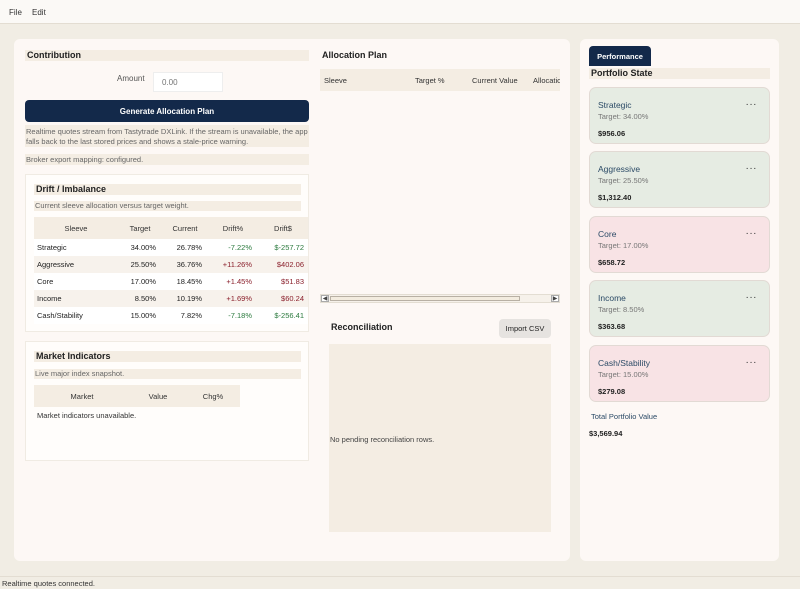 This screenshot has height=589, width=800. Describe the element at coordinates (283, 228) in the screenshot. I see `drift-col-driftamt: Drift$` at that location.